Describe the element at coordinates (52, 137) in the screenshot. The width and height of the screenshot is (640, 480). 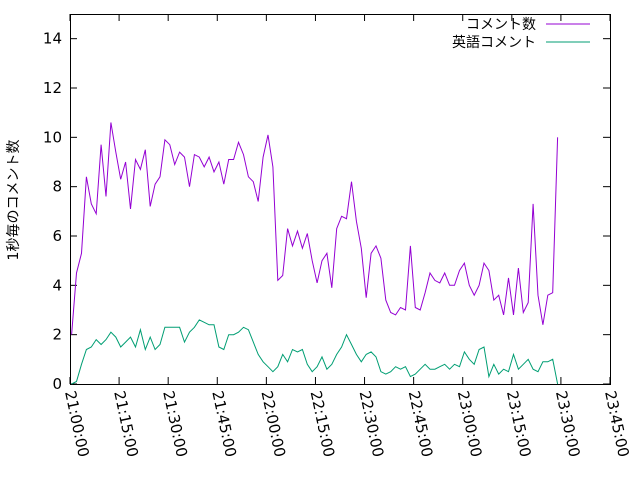
I see `y-tick-label: 10` at that location.